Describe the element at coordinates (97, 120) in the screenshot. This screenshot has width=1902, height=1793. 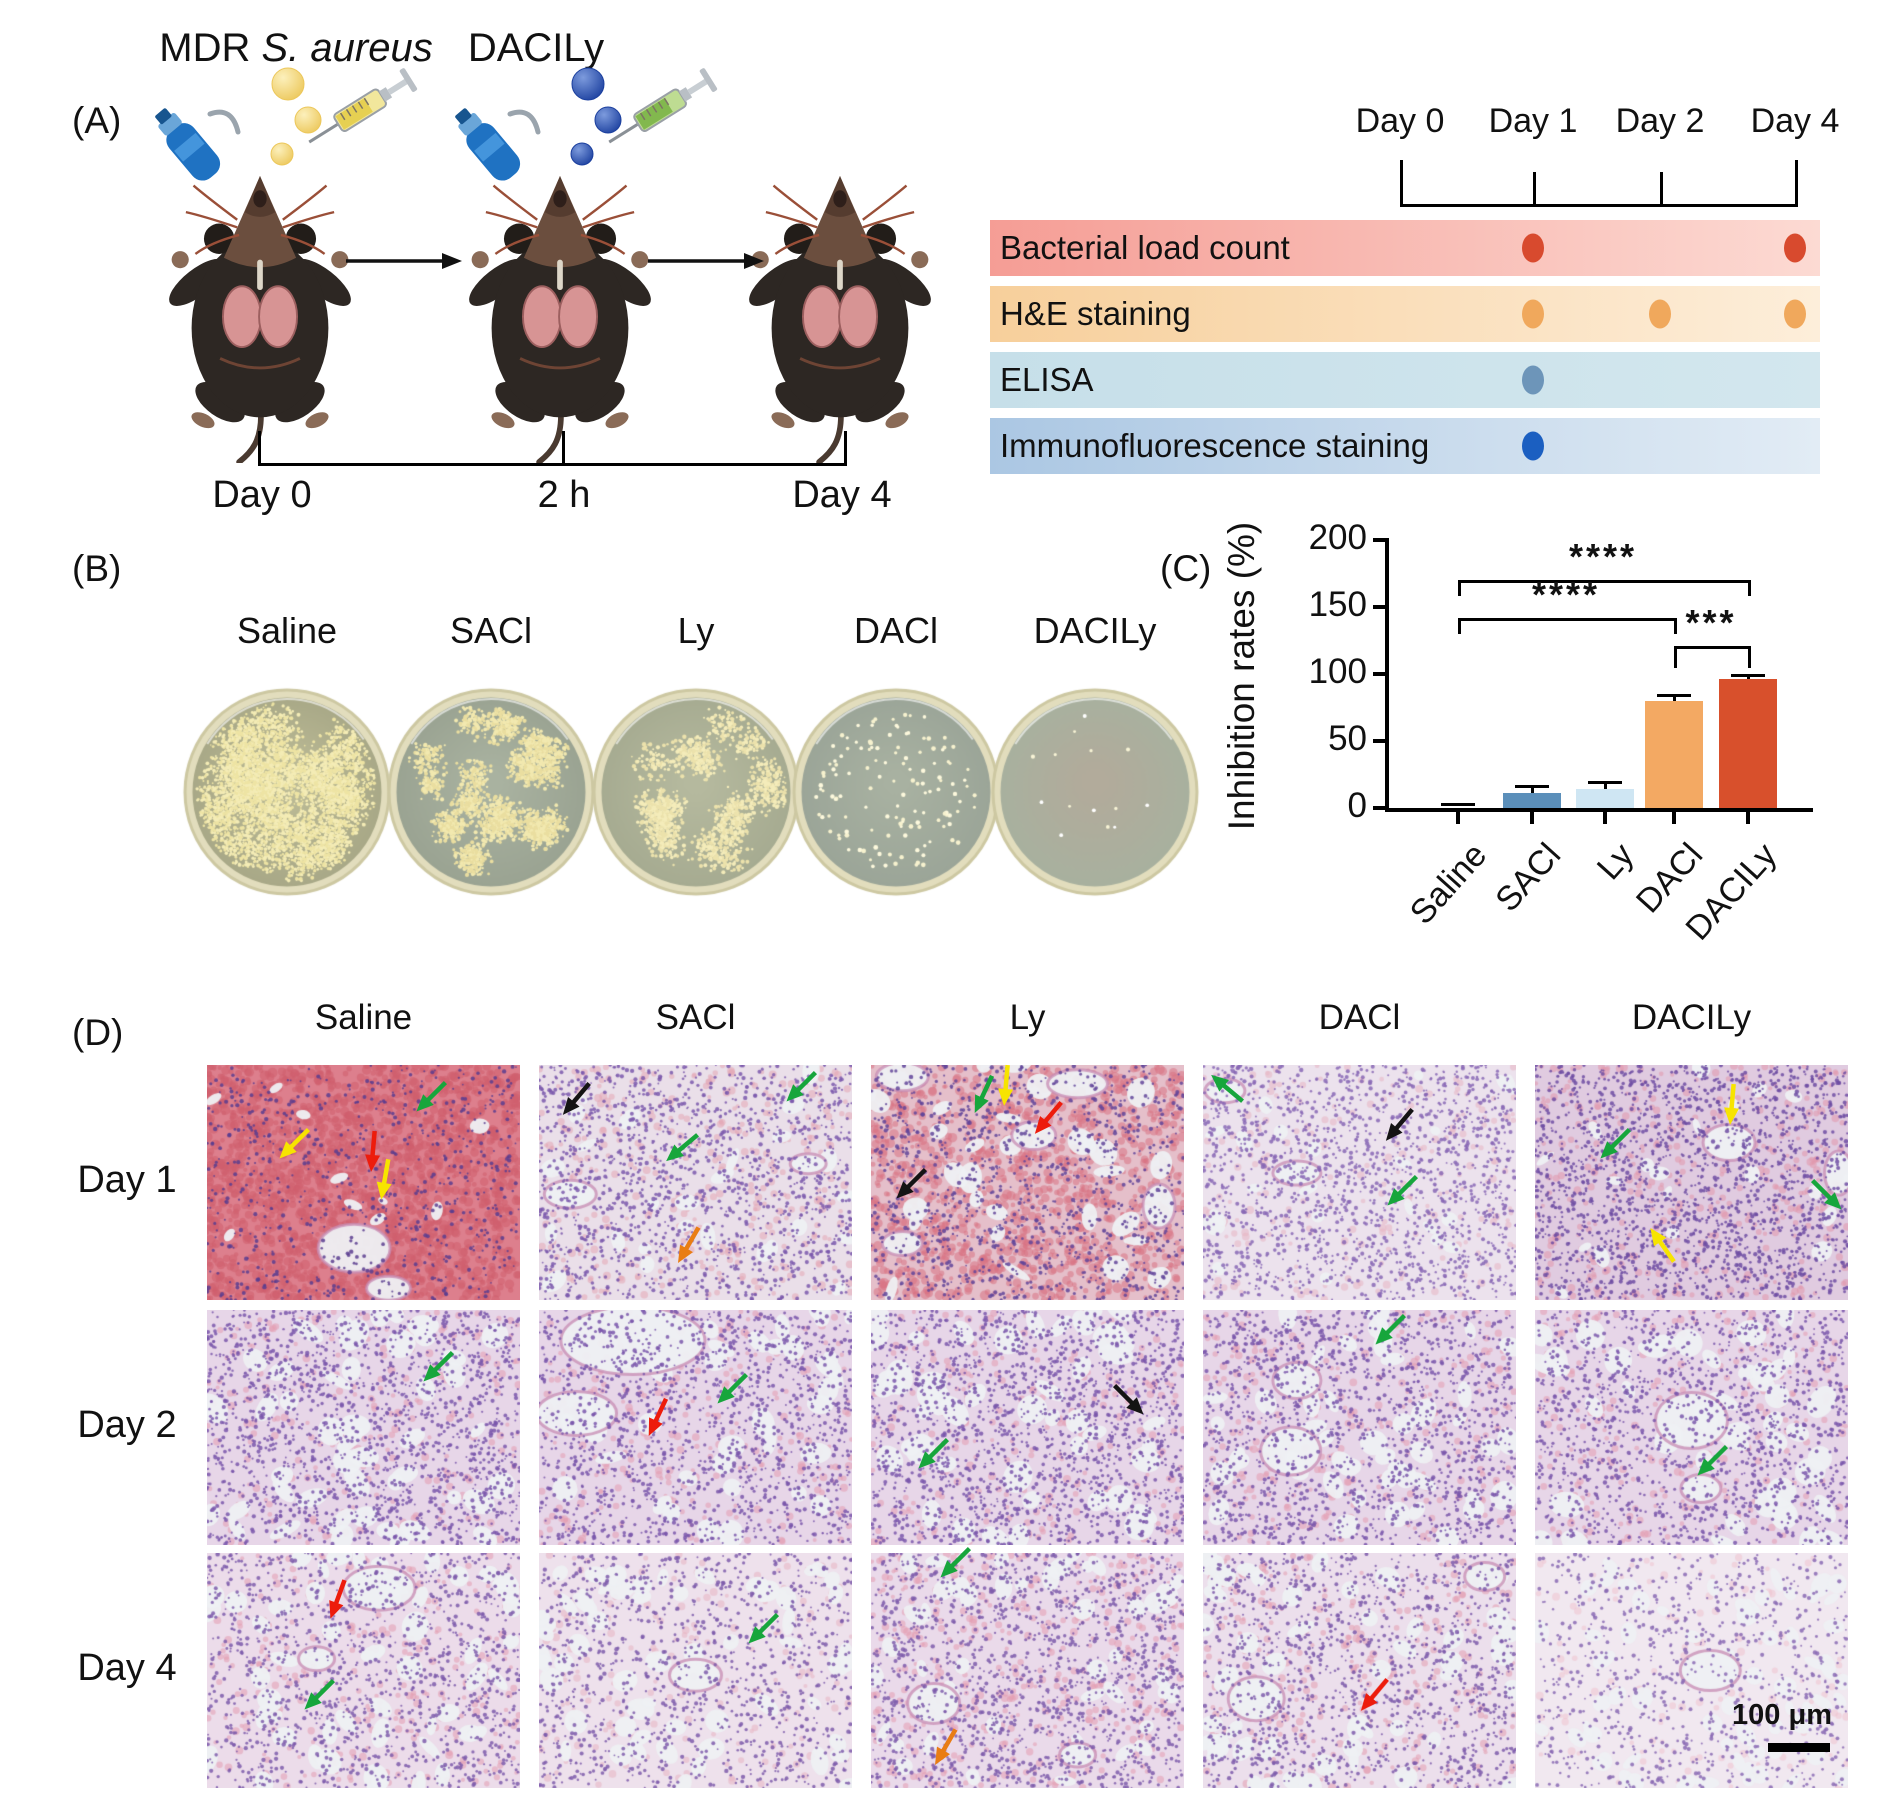
I see `panel-a-label: (A)` at that location.